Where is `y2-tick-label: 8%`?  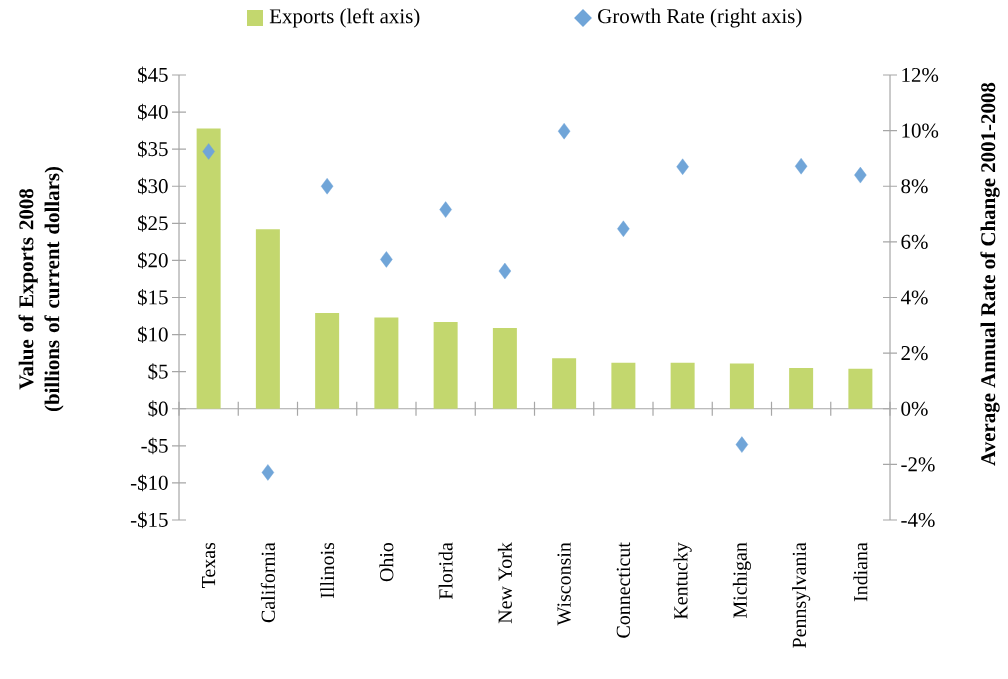 y2-tick-label: 8% is located at coordinates (914, 186).